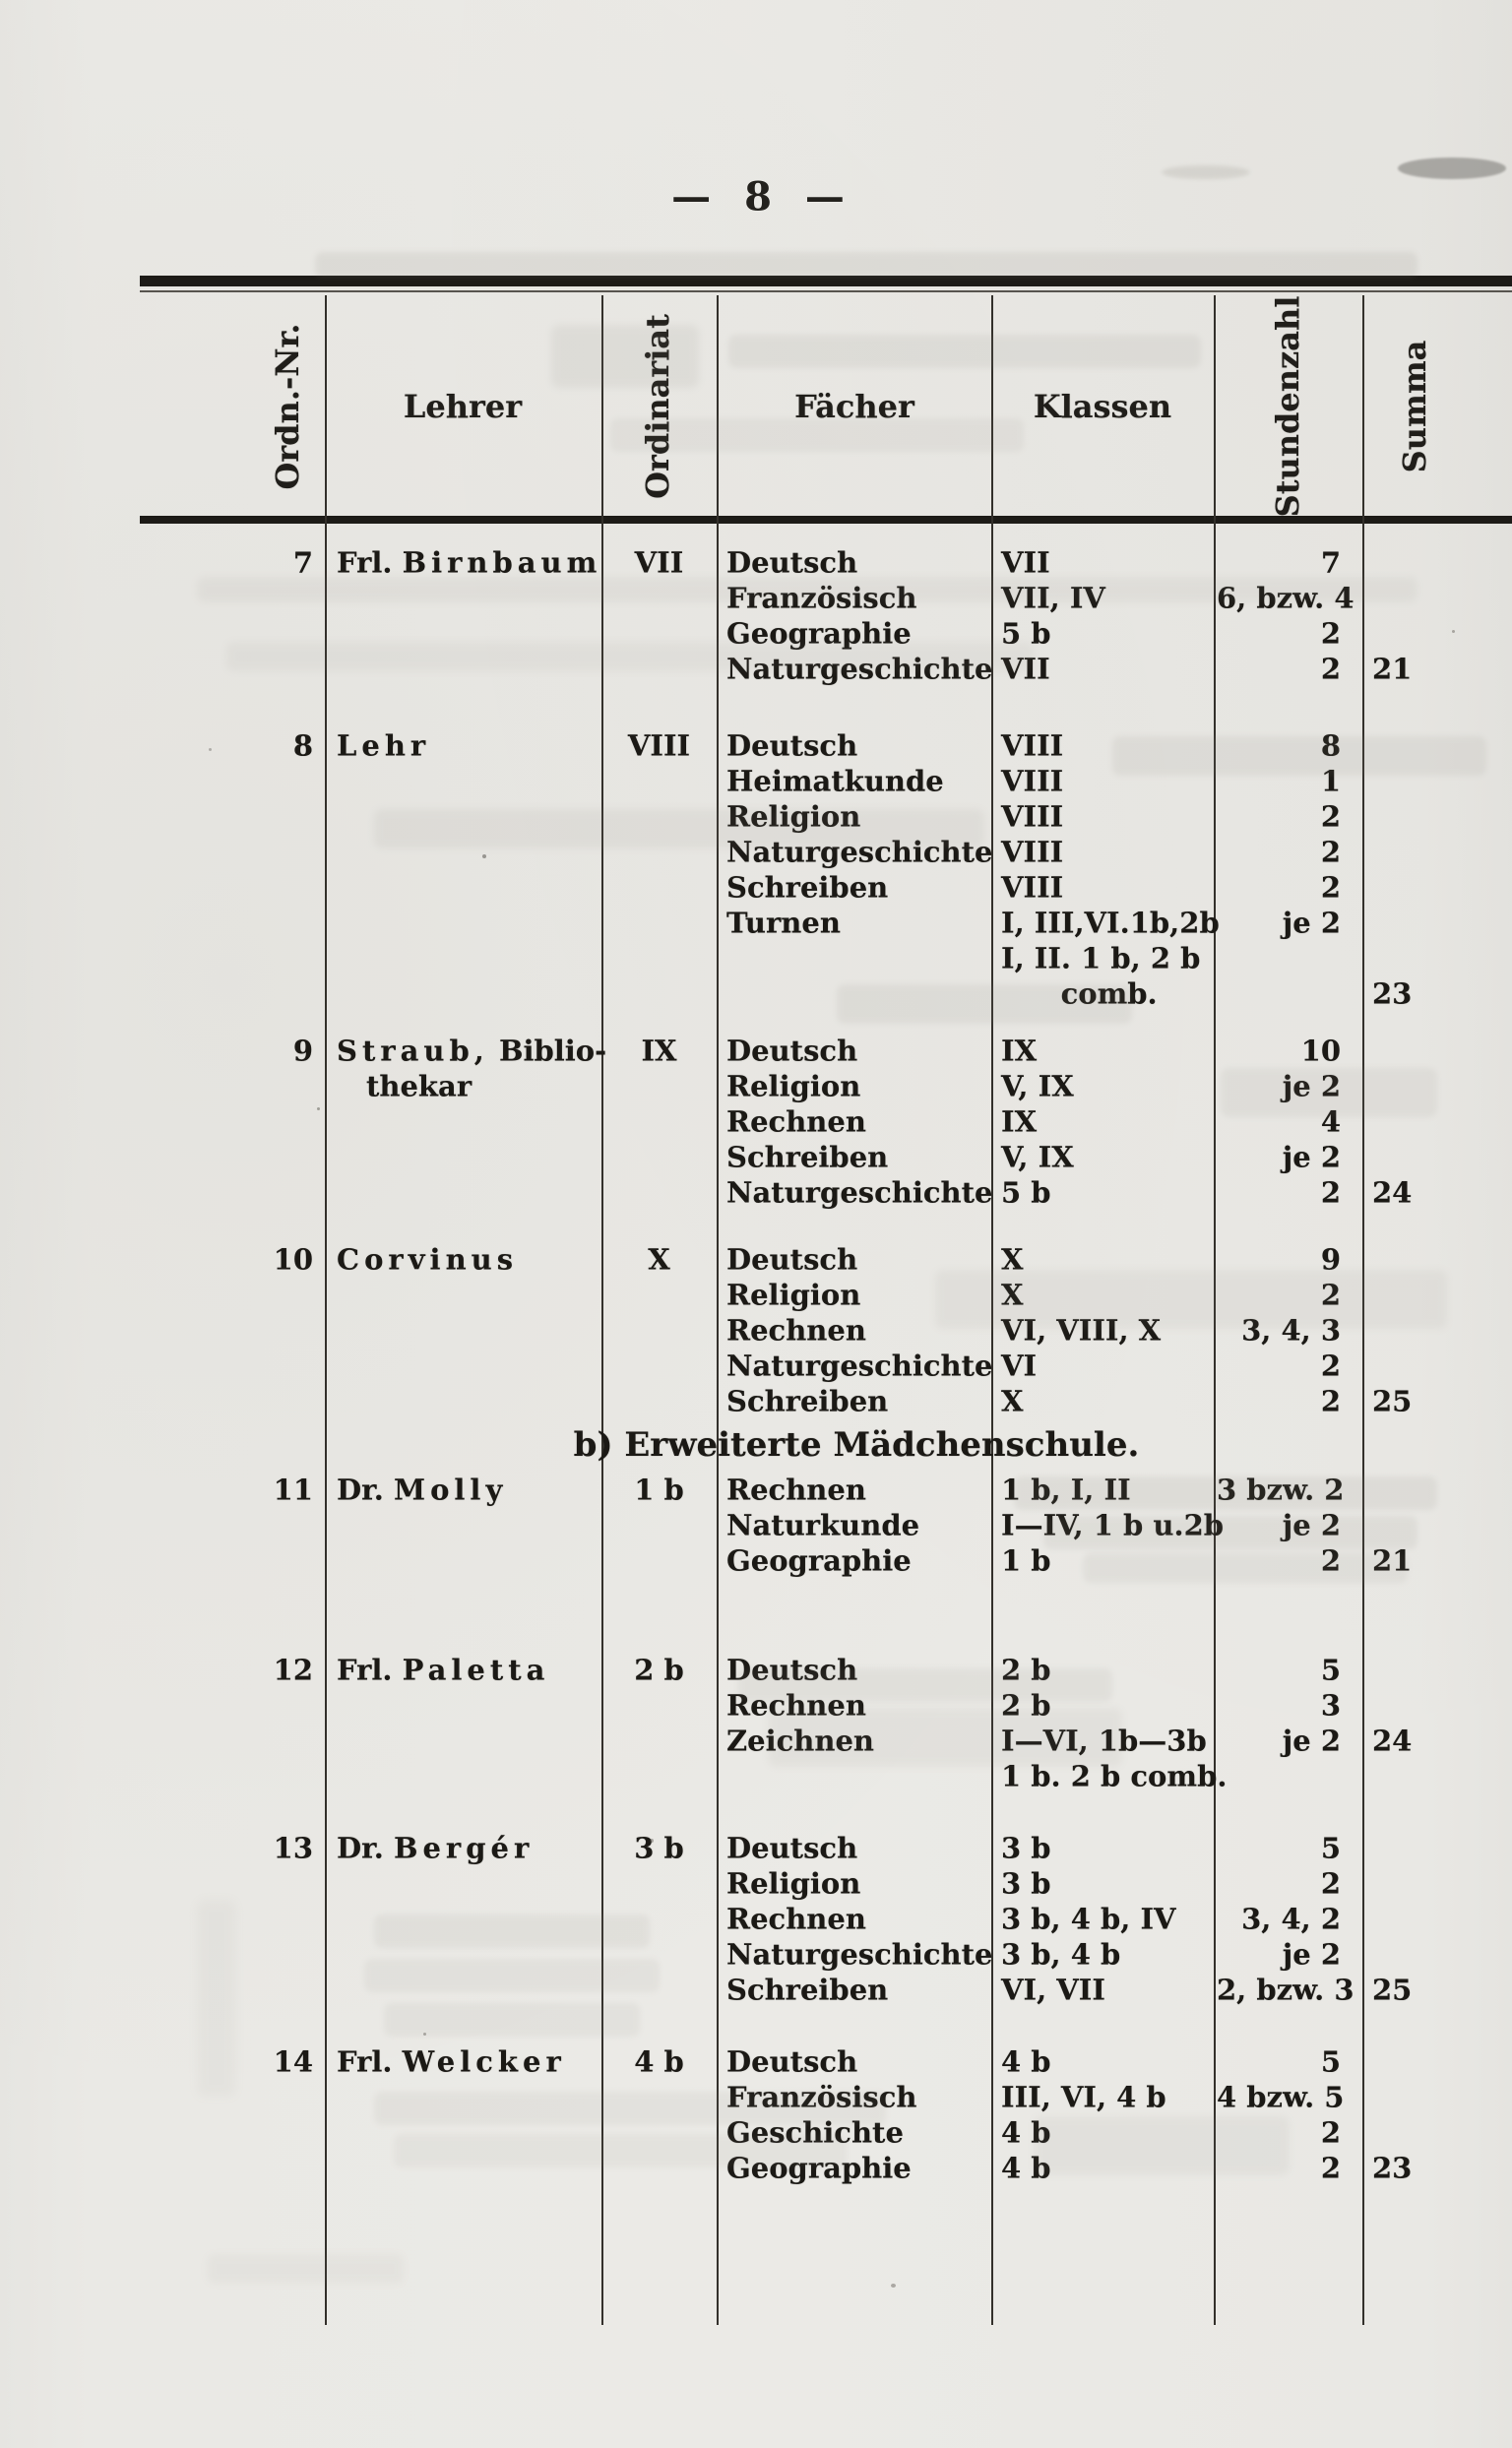 The height and width of the screenshot is (2448, 1512). What do you see at coordinates (800, 1741) in the screenshot?
I see `subject-cell: Zeichnen` at bounding box center [800, 1741].